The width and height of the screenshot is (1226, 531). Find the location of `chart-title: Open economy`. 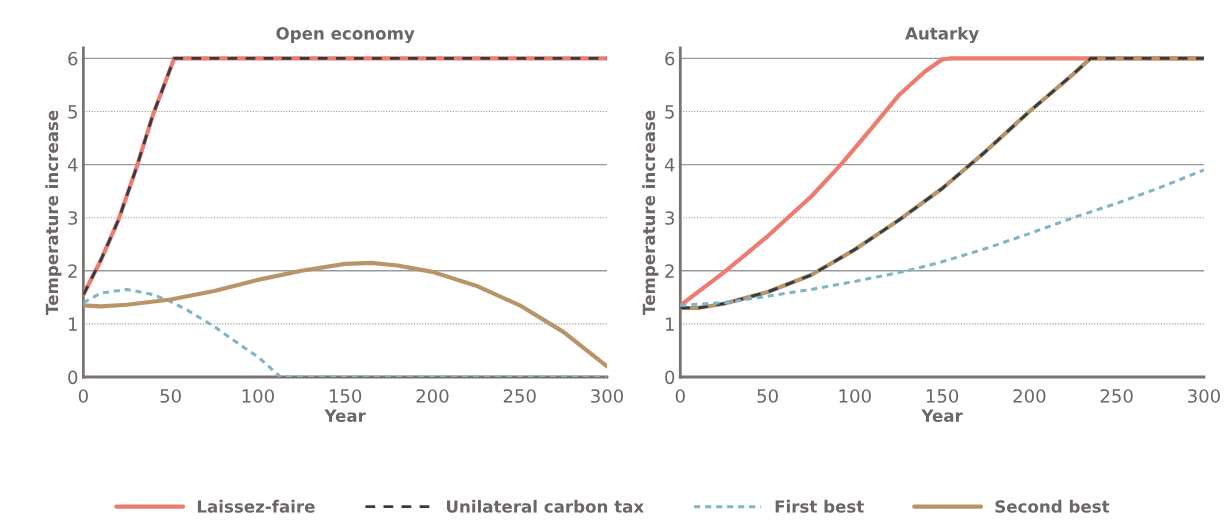

chart-title: Open economy is located at coordinates (345, 35).